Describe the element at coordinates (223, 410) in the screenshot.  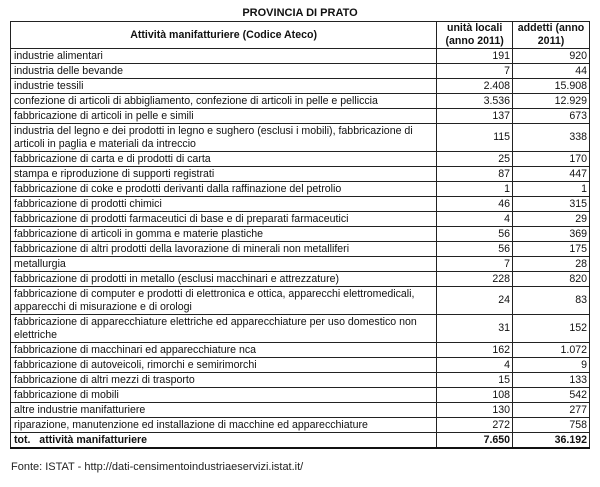
I see `activity-cell: altre industrie manifatturiere` at that location.